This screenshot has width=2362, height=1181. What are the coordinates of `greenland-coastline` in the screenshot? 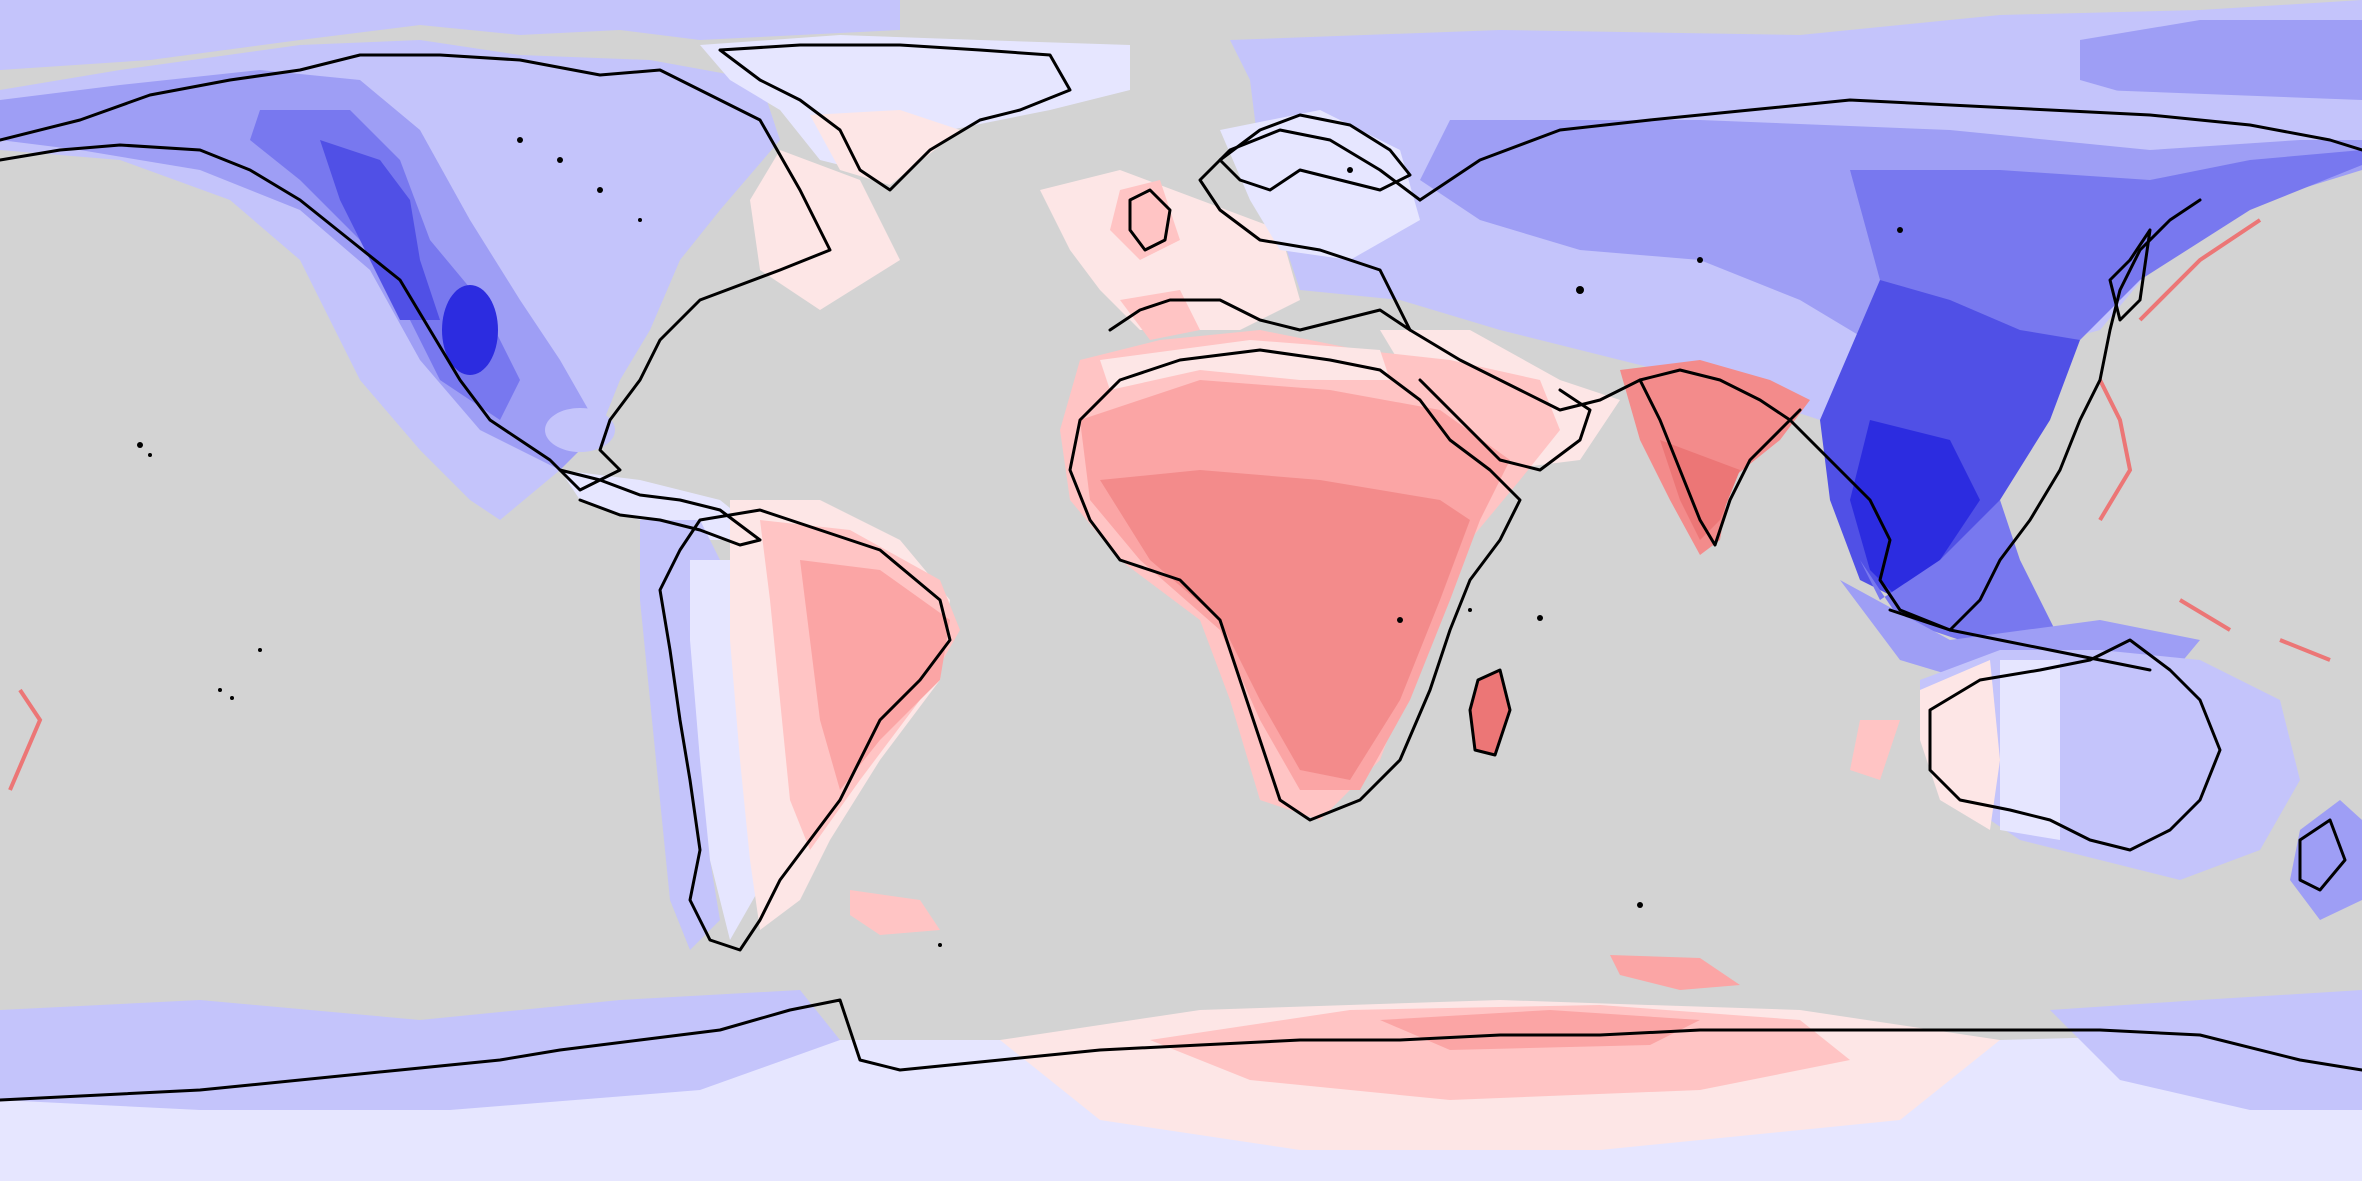 It's located at (895, 117).